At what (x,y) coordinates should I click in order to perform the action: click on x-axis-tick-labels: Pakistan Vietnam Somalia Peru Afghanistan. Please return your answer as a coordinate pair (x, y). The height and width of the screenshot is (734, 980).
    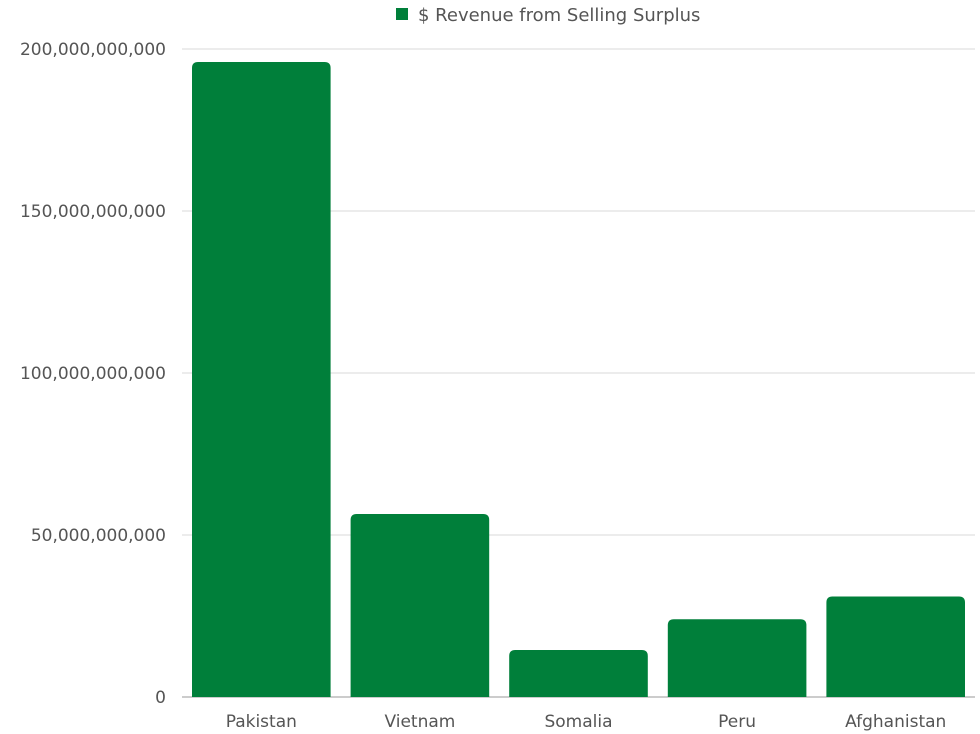
    Looking at the image, I should click on (586, 722).